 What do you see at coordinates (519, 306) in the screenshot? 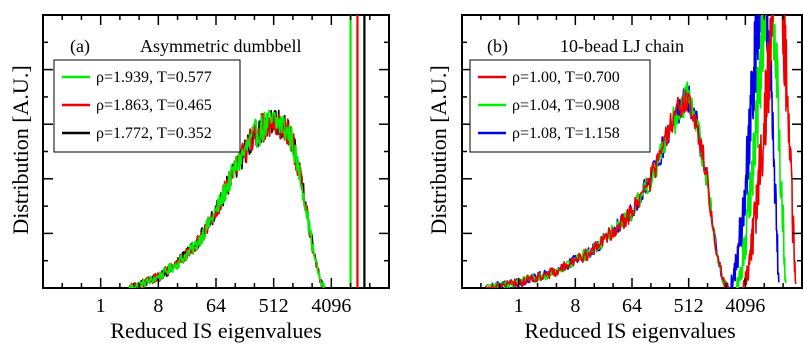
I see `x-tick-label-b: 1` at bounding box center [519, 306].